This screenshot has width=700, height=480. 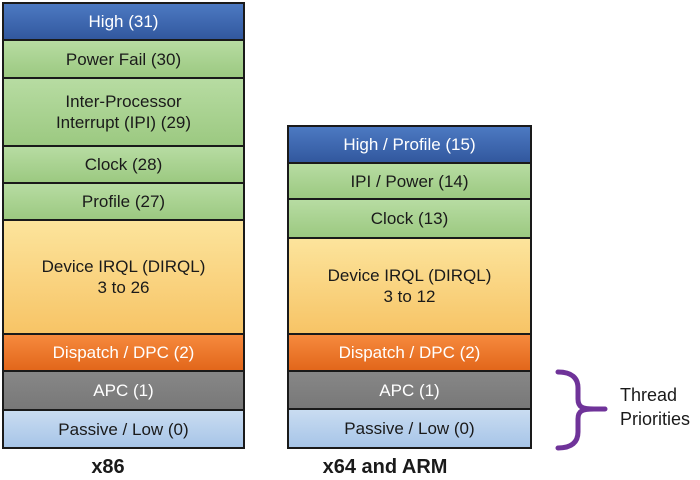 I want to click on curly-brace-path, so click(x=581, y=410).